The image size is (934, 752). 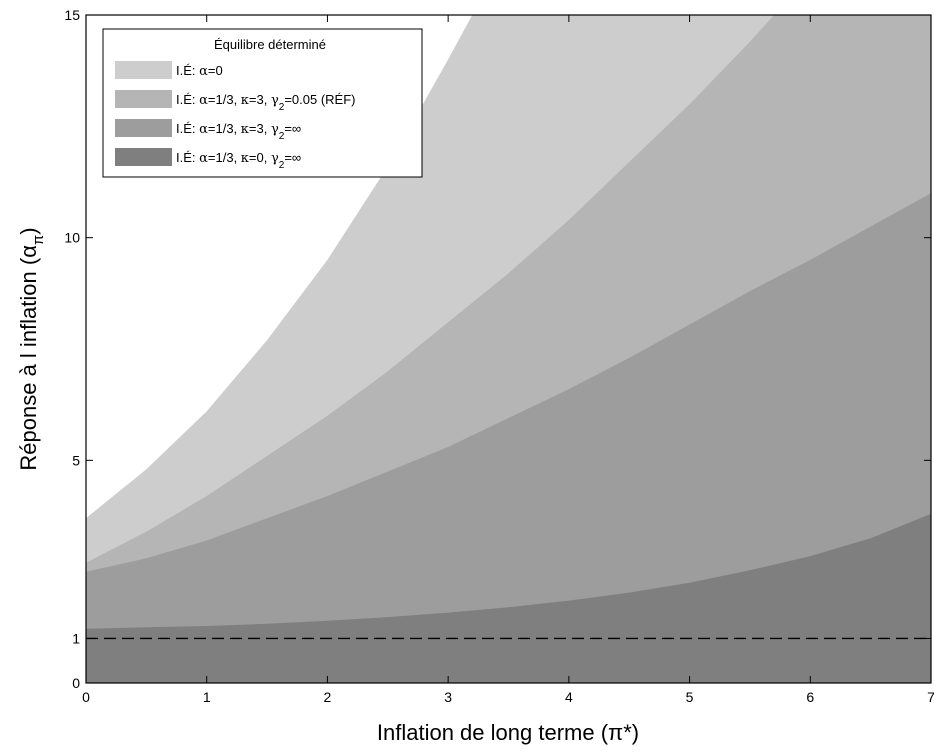 I want to click on x-tick-label: 6, so click(x=810, y=697).